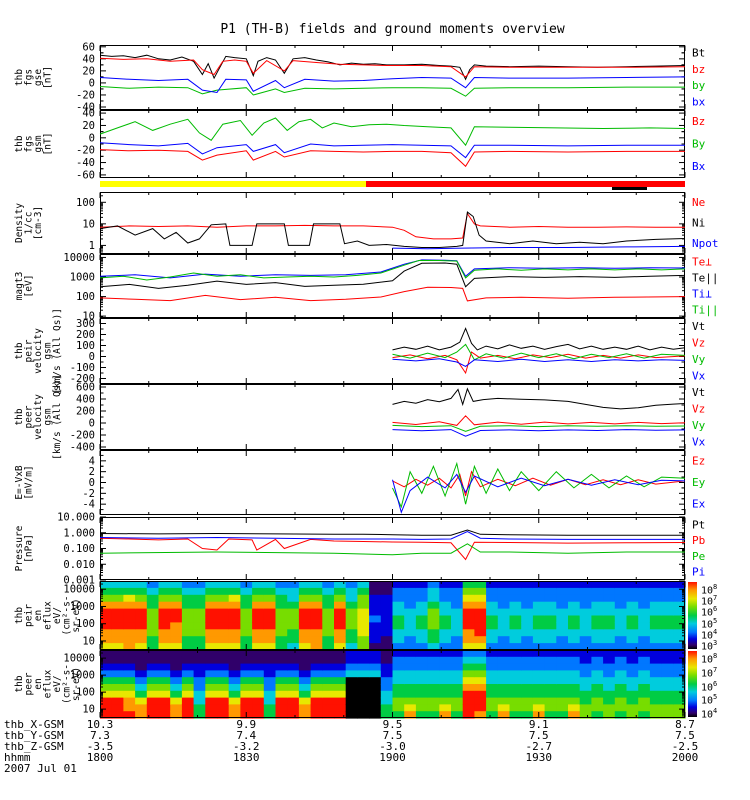  I want to click on y-tick-label: 1000, so click(82, 607).